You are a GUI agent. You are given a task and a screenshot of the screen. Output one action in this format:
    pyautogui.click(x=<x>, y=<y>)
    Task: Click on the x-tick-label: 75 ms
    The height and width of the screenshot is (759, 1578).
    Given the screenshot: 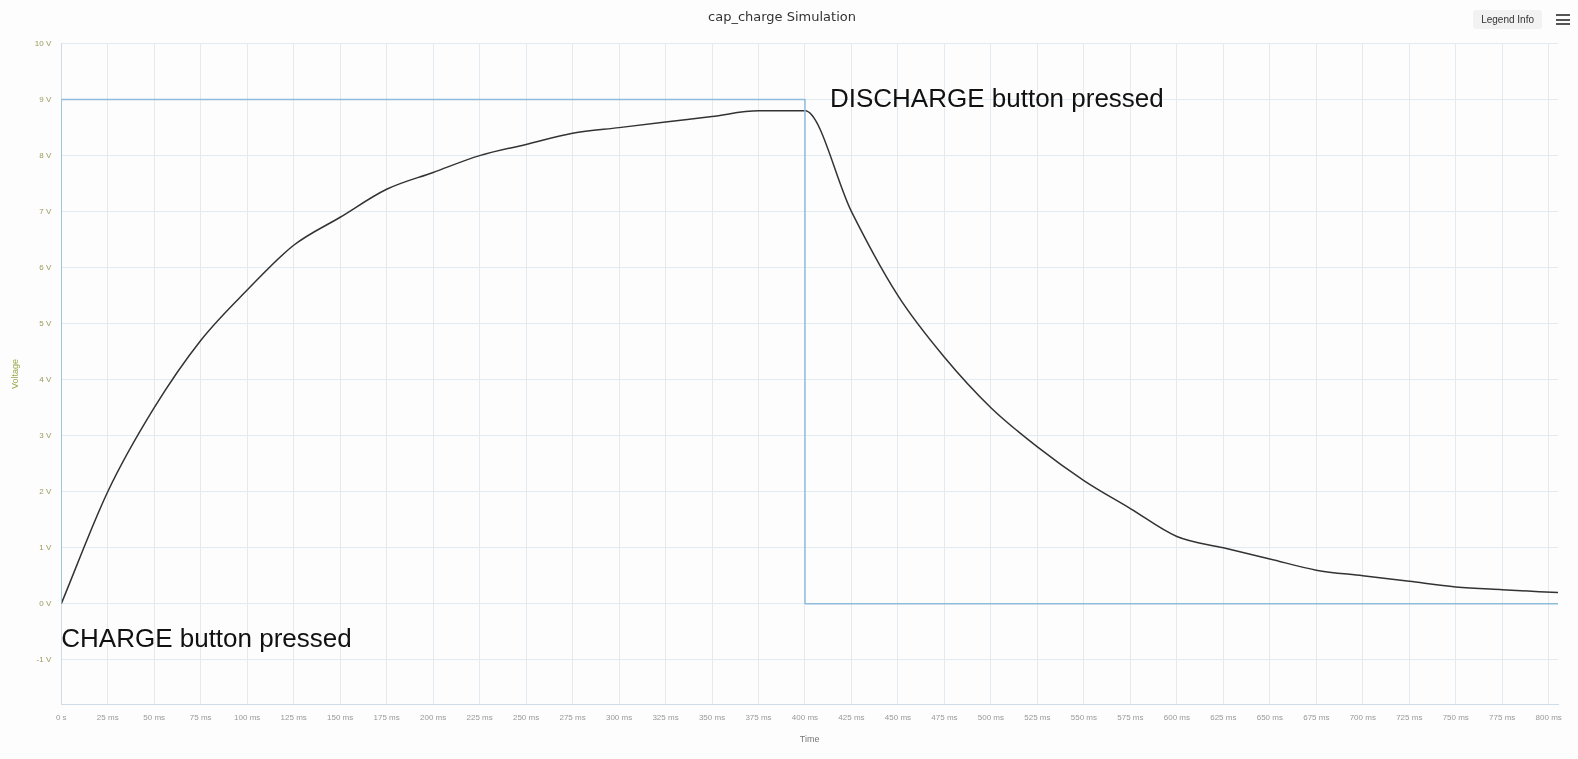 What is the action you would take?
    pyautogui.click(x=200, y=717)
    